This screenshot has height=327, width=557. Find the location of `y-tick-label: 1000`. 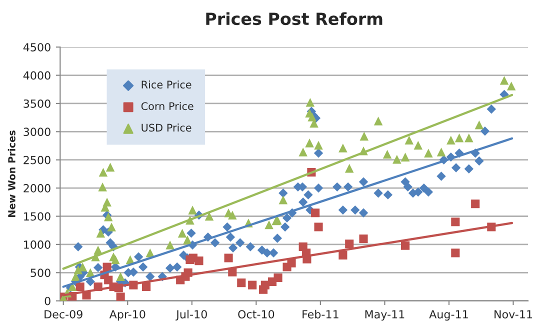

y-tick-label: 1000 is located at coordinates (37, 244).